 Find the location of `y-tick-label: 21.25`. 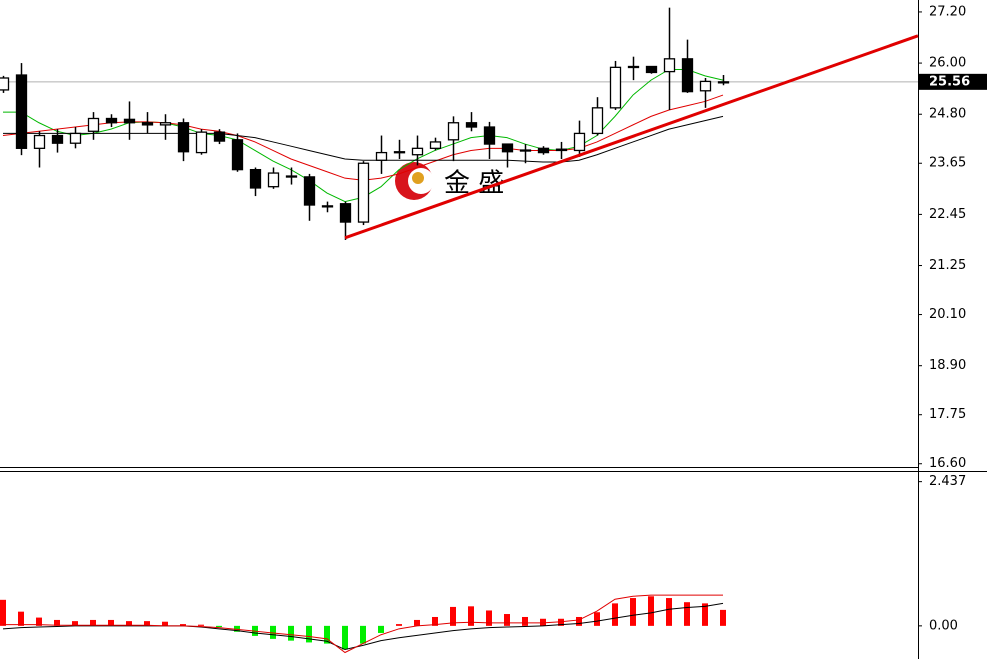

y-tick-label: 21.25 is located at coordinates (947, 265).